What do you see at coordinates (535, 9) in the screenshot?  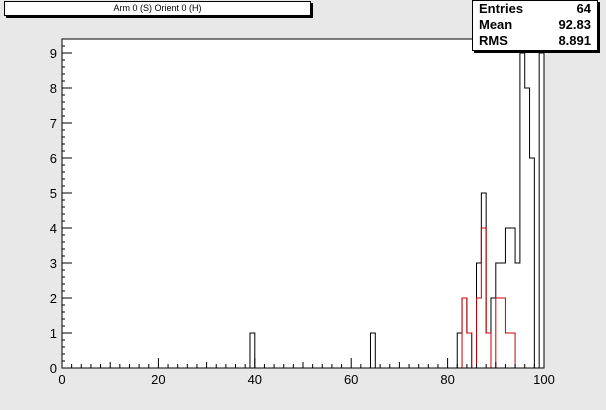 I see `stats-entries-row: Entries 64` at bounding box center [535, 9].